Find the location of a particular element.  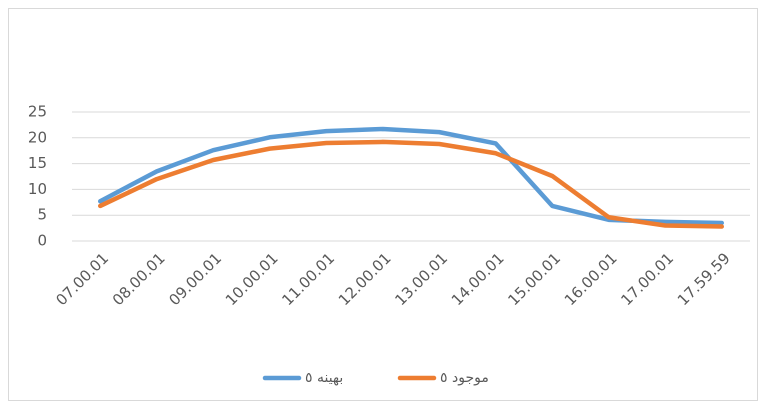

y-tick-label: 0 is located at coordinates (42, 241).